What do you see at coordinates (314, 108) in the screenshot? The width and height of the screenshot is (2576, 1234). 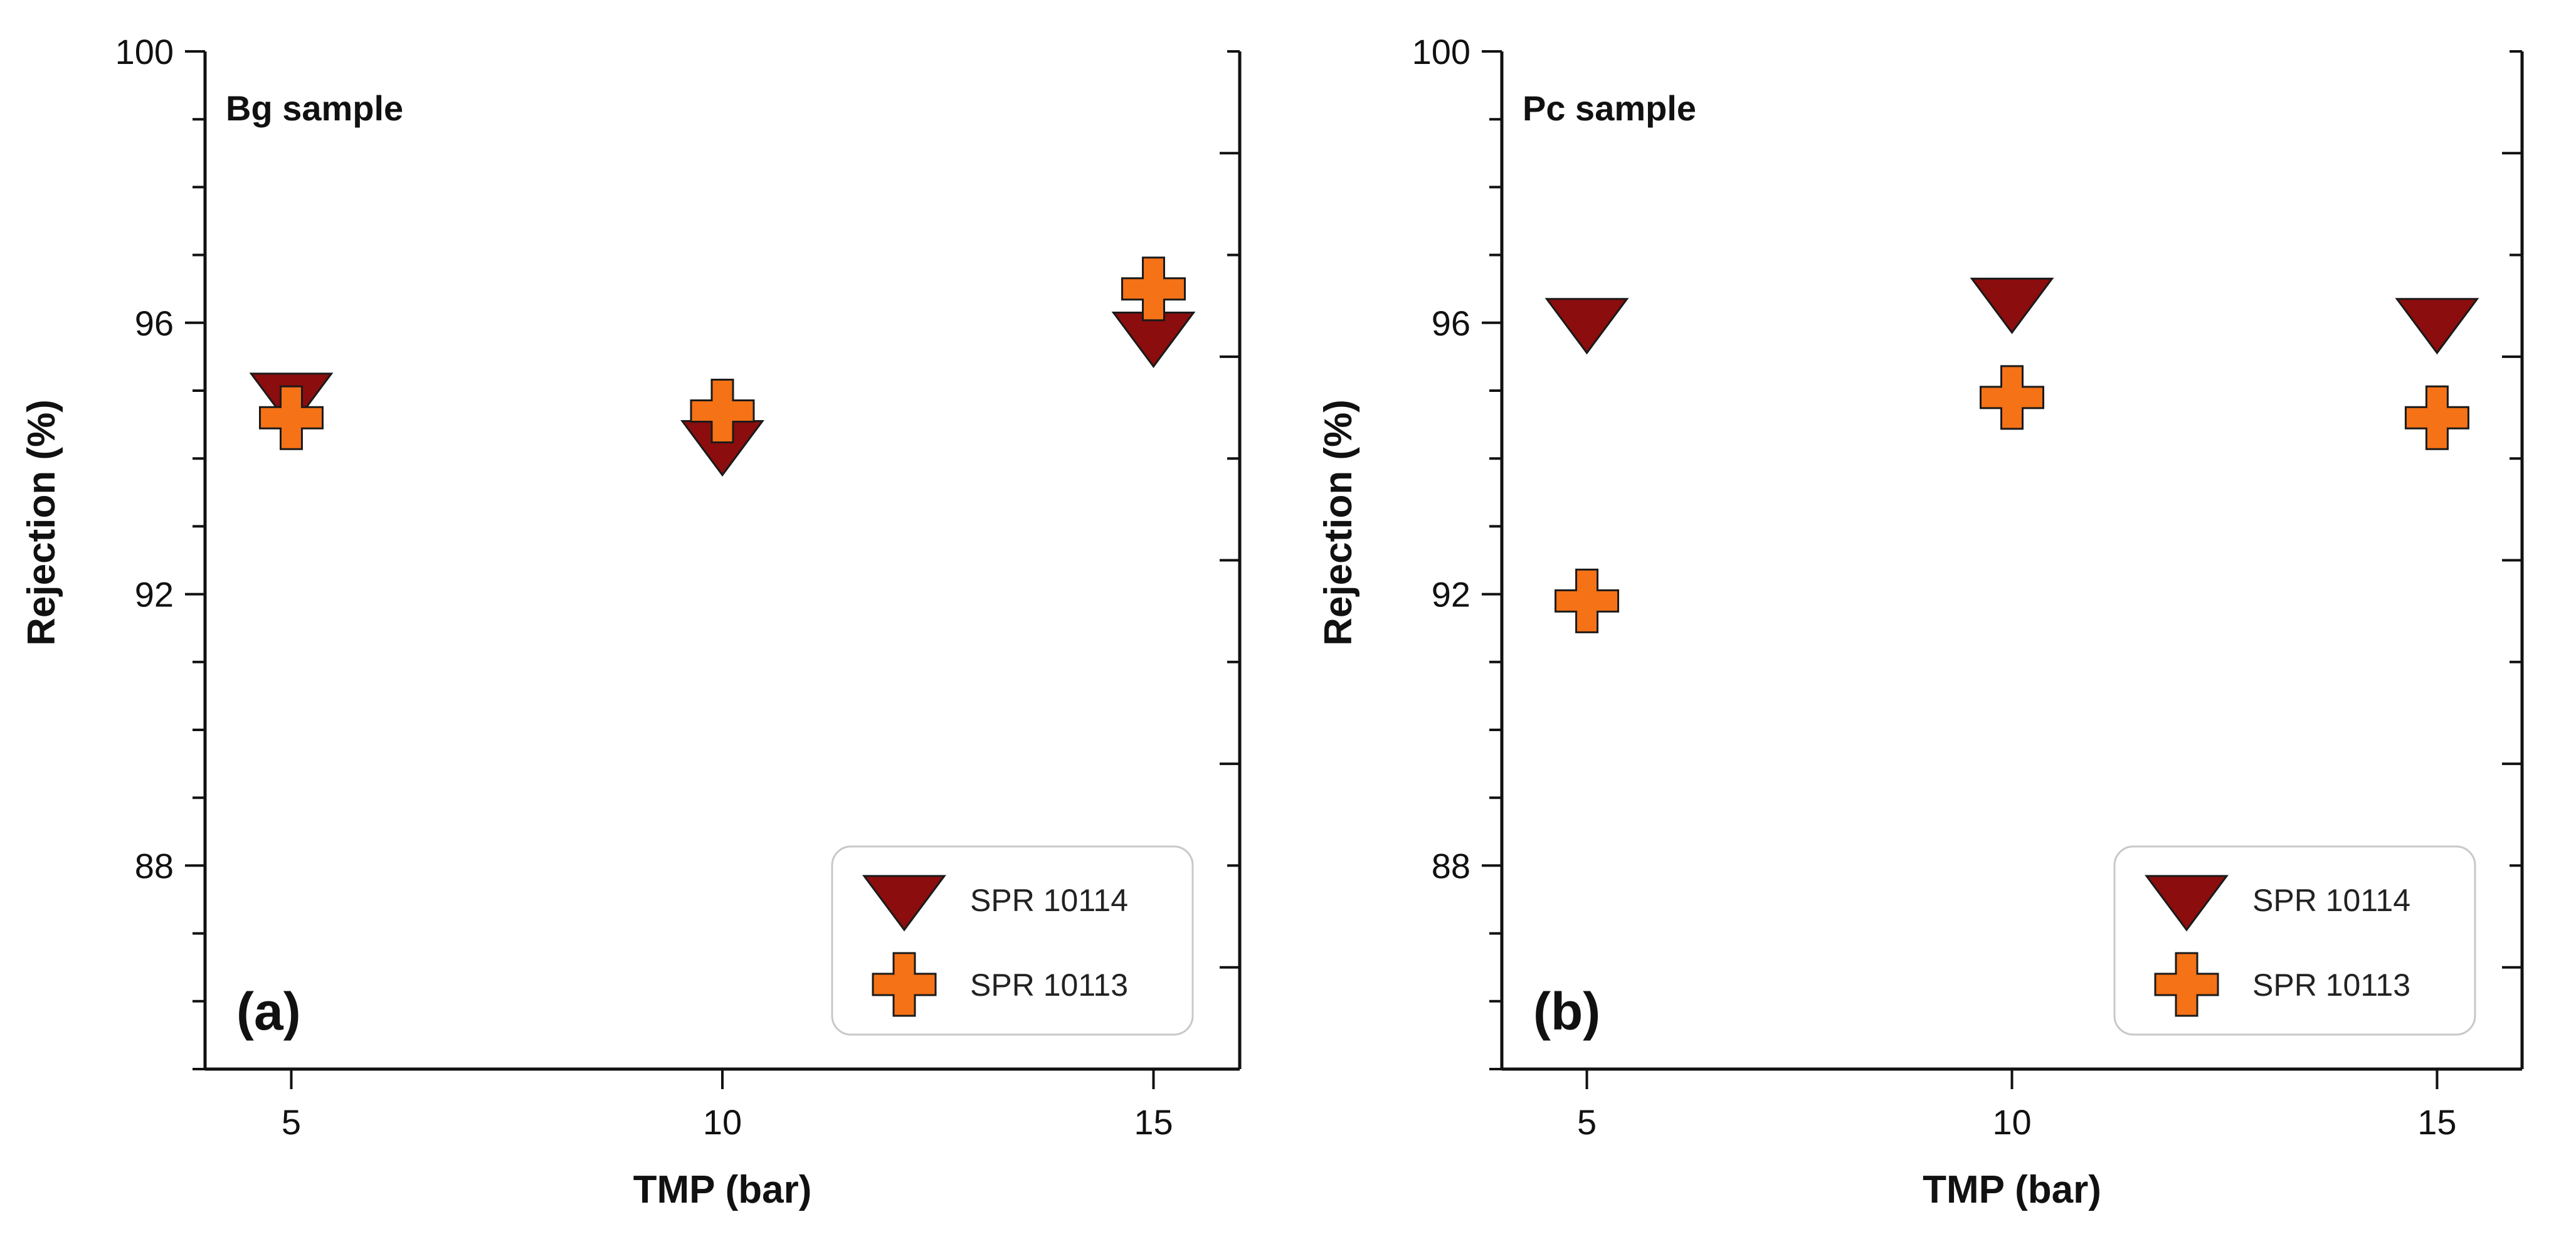 I see `panel-title: Bg sample` at bounding box center [314, 108].